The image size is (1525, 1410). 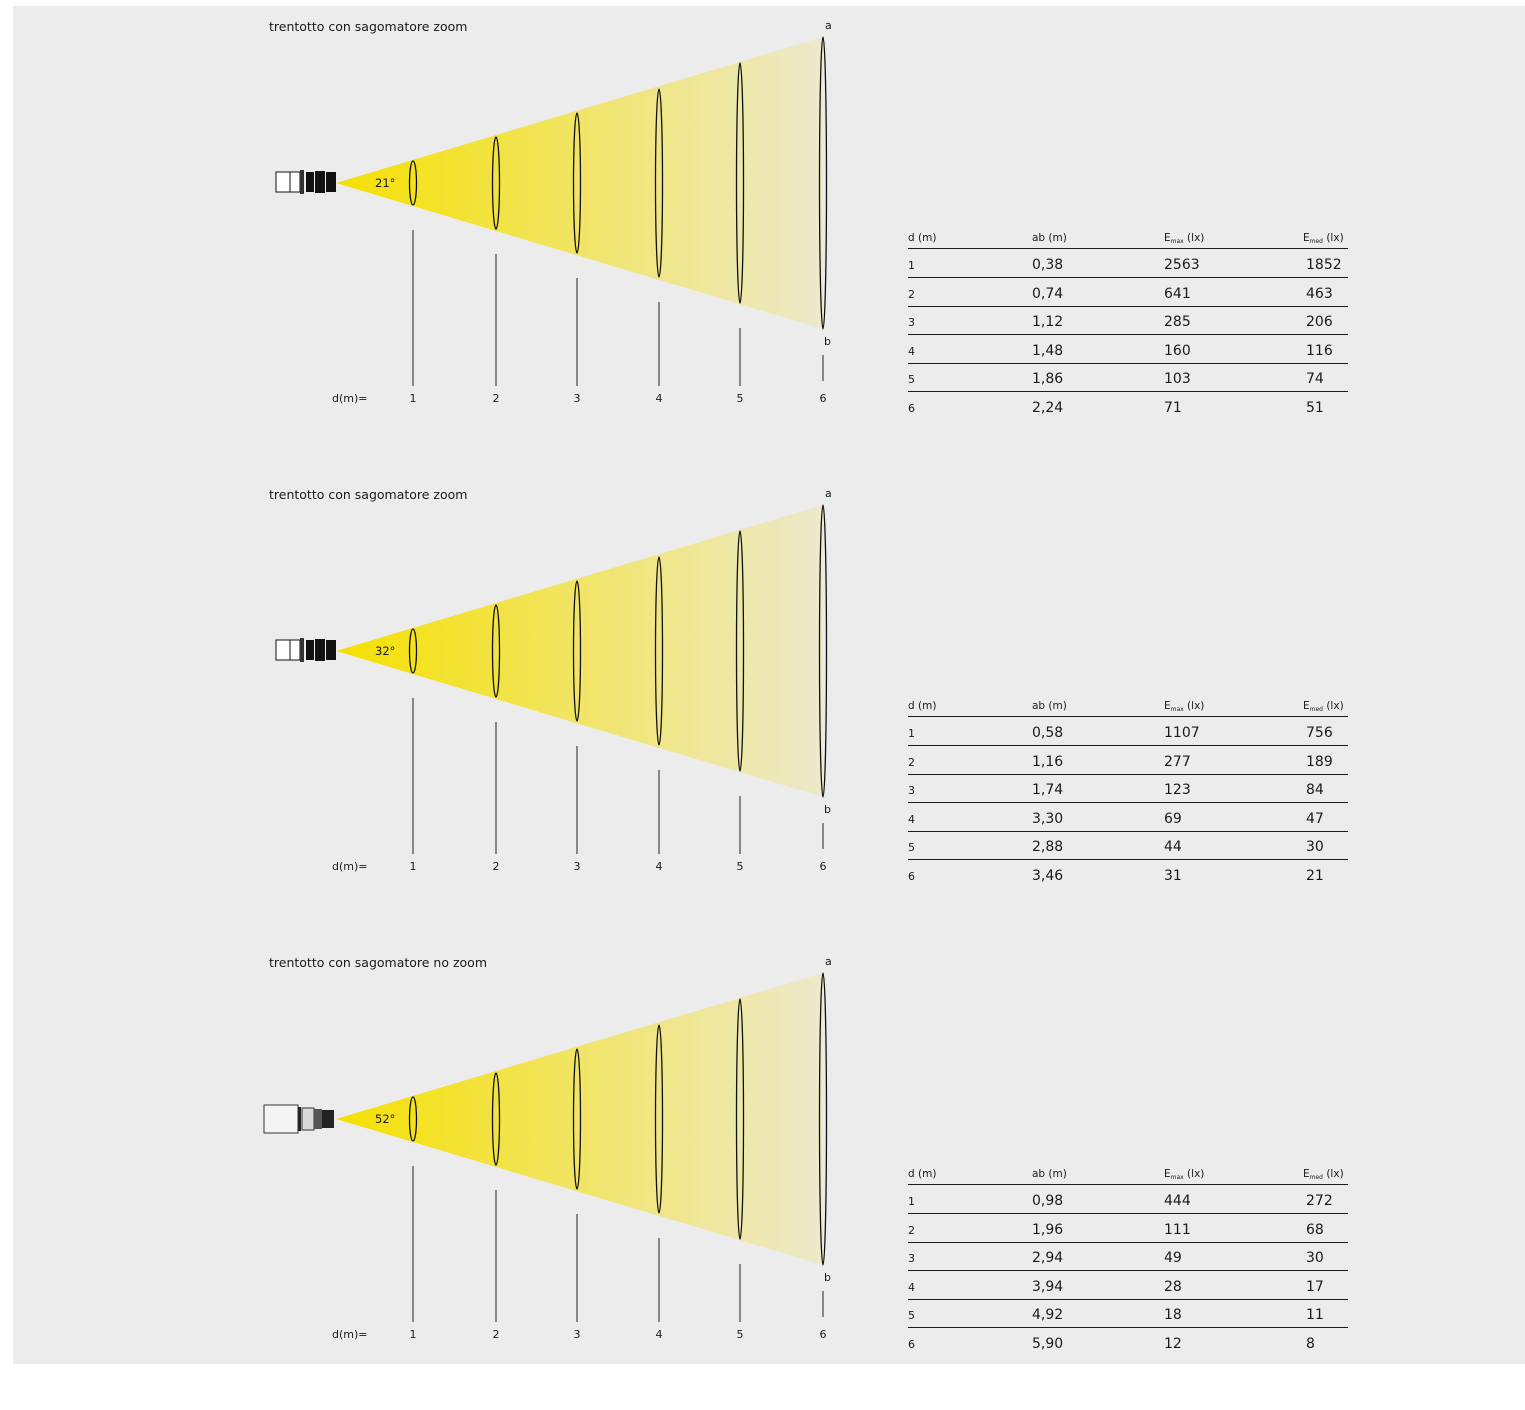 I want to click on distance-label: 1, so click(x=413, y=866).